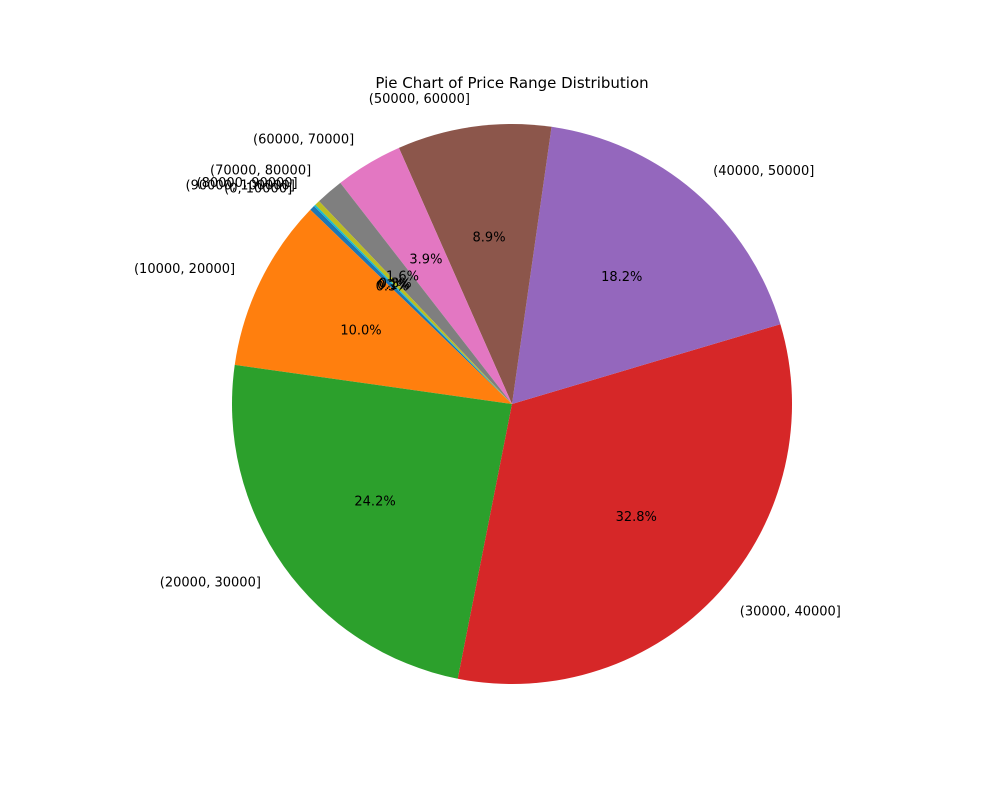 The width and height of the screenshot is (1000, 800). What do you see at coordinates (210, 582) in the screenshot?
I see `slice-label: (20000, 30000]` at bounding box center [210, 582].